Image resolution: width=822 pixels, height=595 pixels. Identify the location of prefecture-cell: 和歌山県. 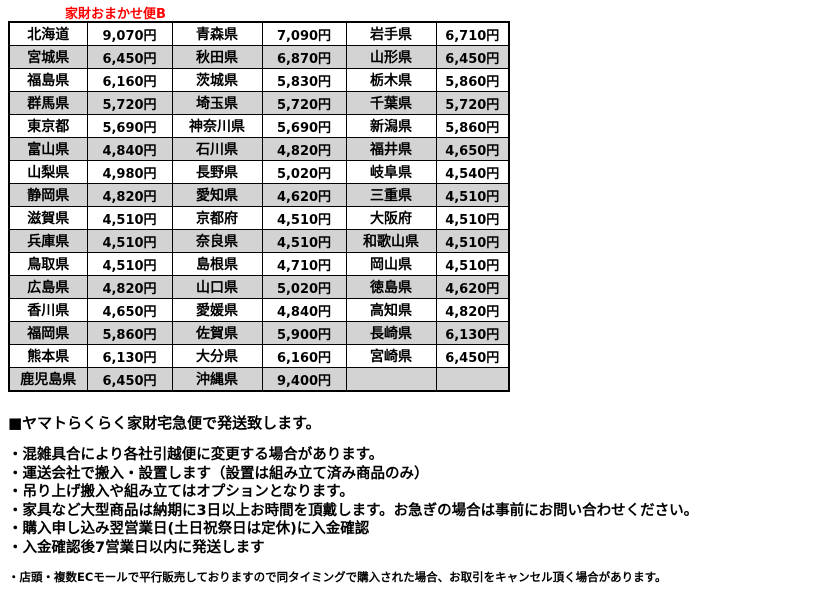
(391, 241).